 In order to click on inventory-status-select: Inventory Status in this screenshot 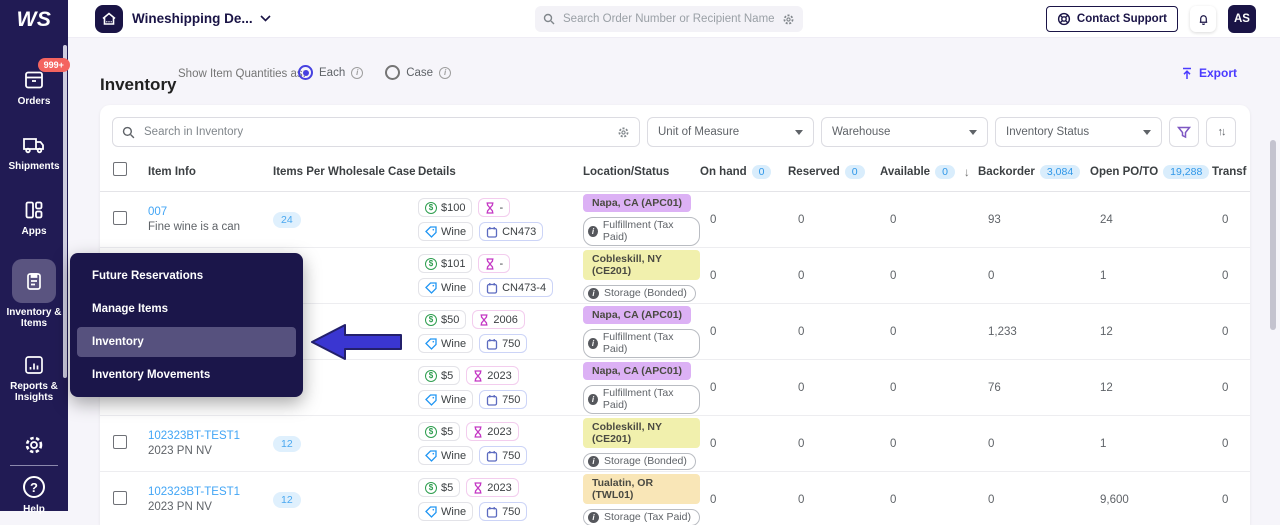, I will do `click(1078, 132)`.